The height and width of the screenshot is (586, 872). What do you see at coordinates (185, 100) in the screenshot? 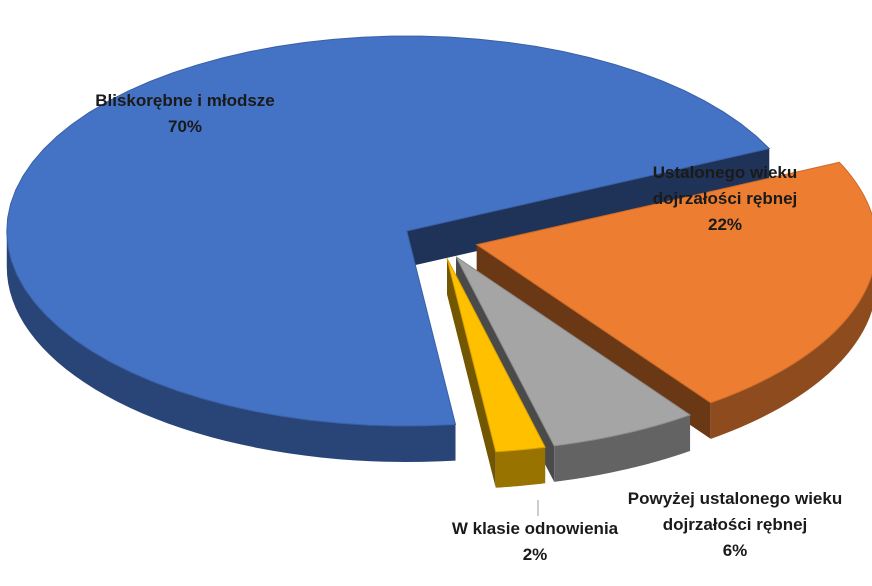
I see `category-label: Bliskorębne i młodsze` at bounding box center [185, 100].